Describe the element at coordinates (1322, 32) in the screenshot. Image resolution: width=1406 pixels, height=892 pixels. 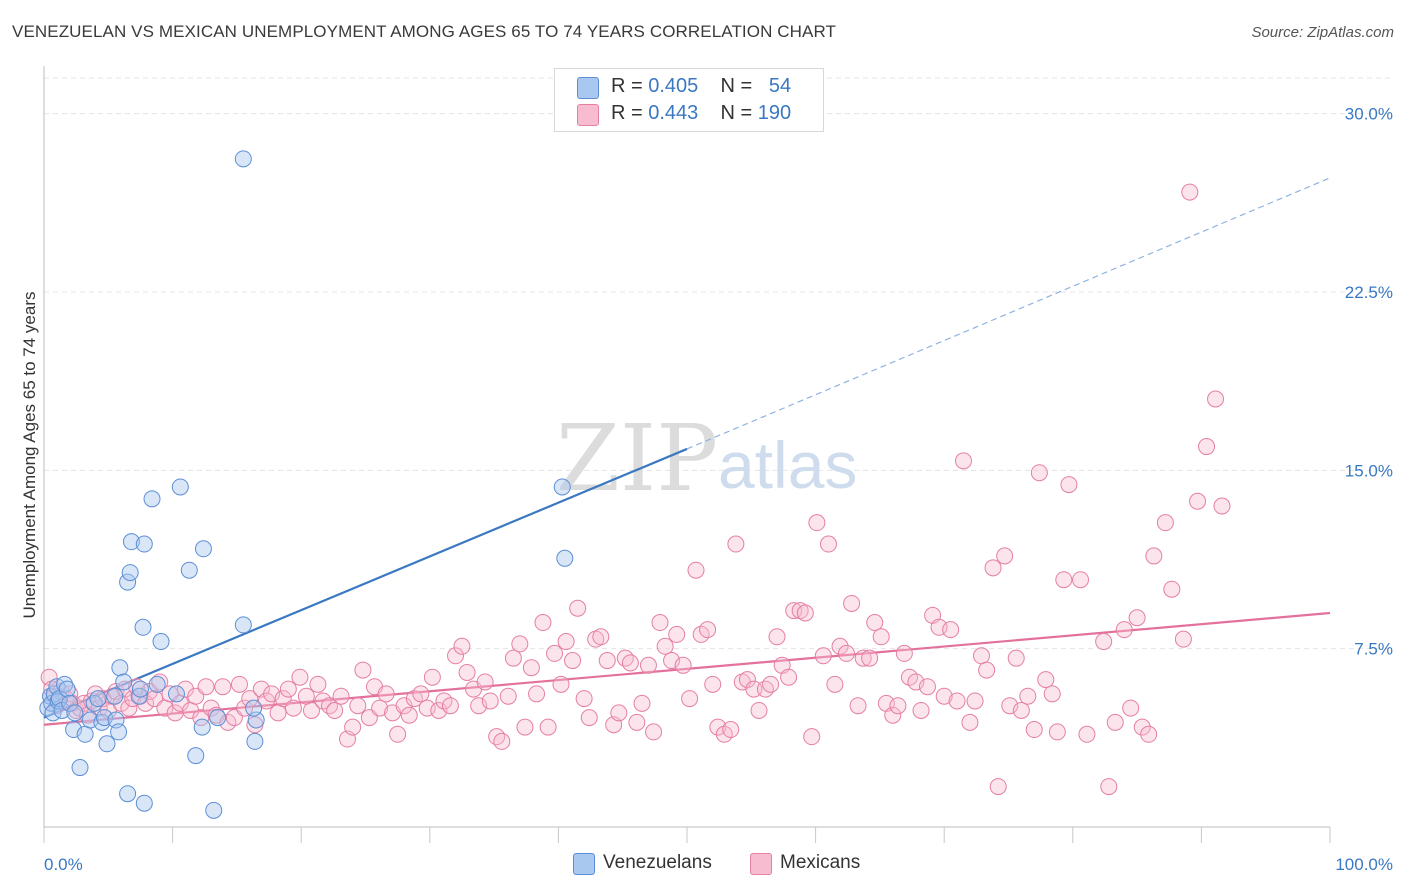
I see `source-label: Source: ZipAtlas.com` at that location.